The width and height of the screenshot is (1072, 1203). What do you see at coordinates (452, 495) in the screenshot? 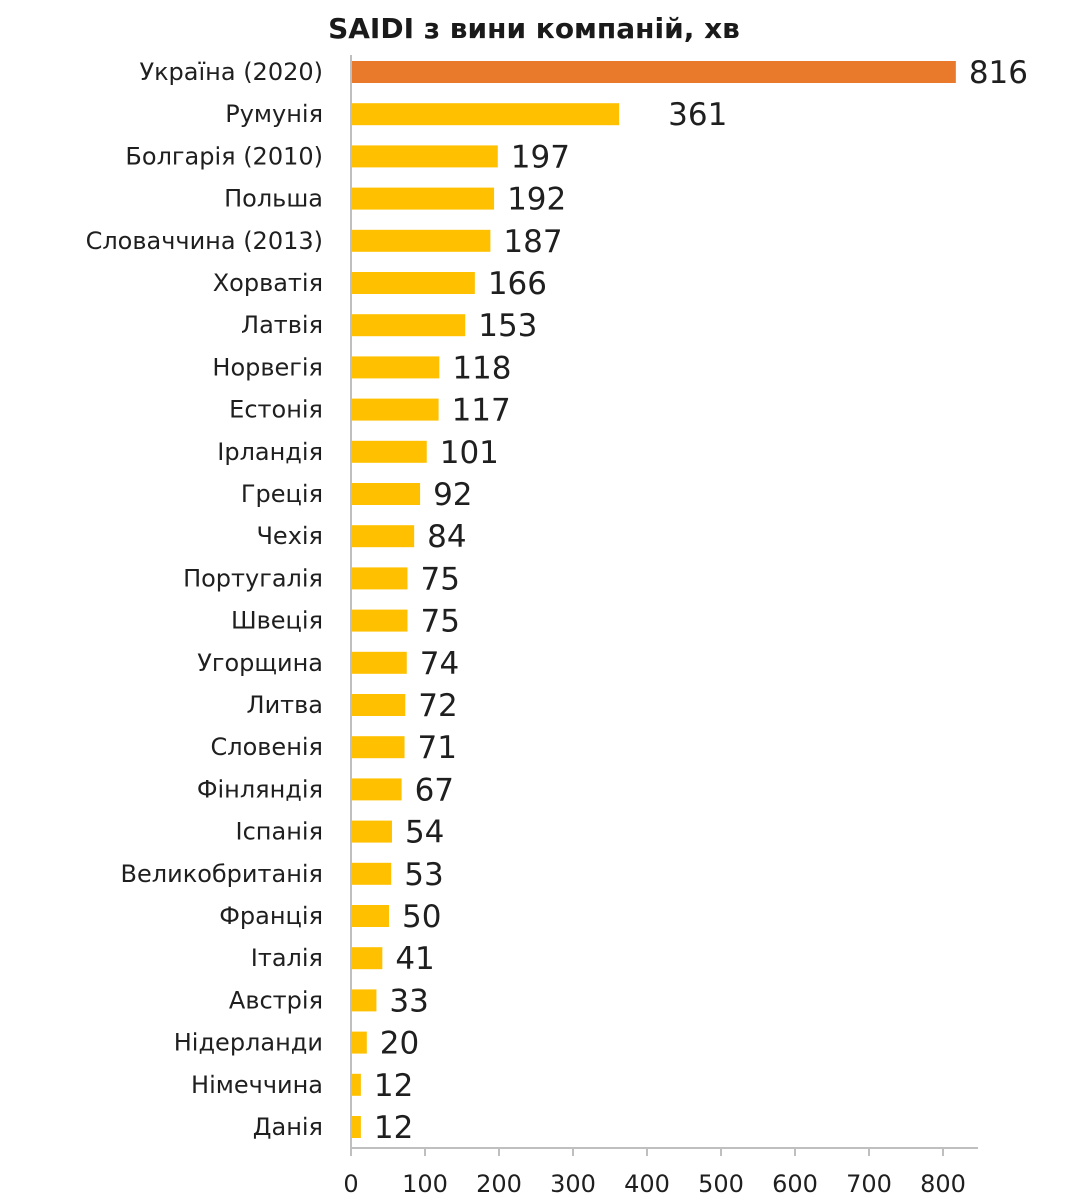
I see `value-label: 92` at bounding box center [452, 495].